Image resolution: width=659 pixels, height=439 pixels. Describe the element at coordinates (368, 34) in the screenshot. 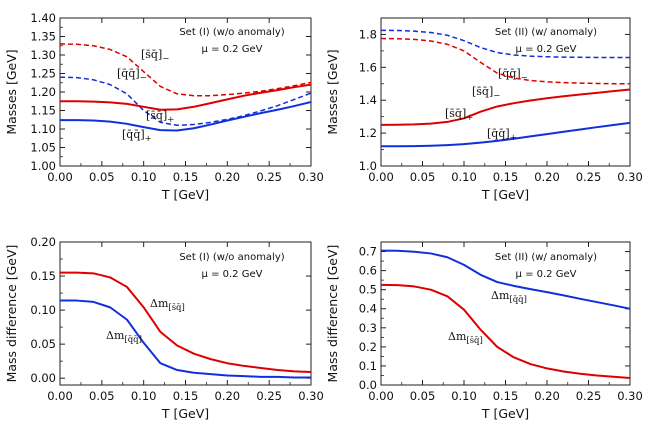

I see `y-tick-label: 1.8` at that location.